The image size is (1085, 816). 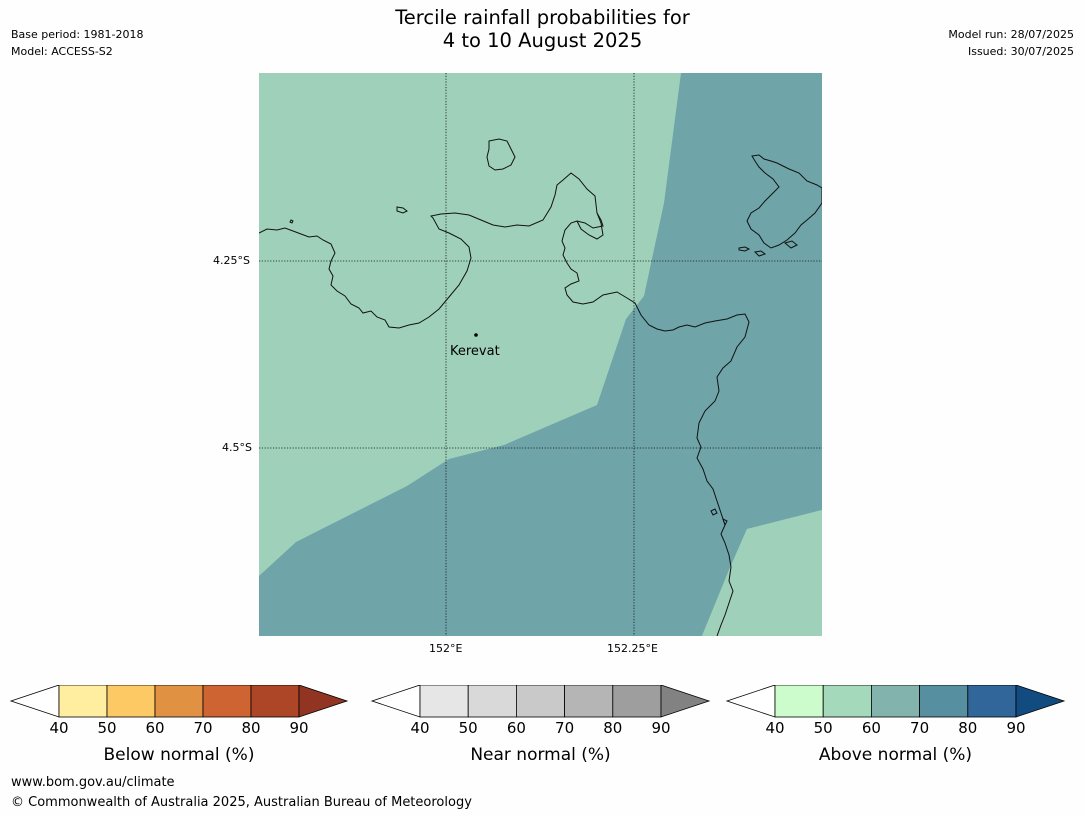 What do you see at coordinates (750, 701) in the screenshot?
I see `colorbar-under-triangle` at bounding box center [750, 701].